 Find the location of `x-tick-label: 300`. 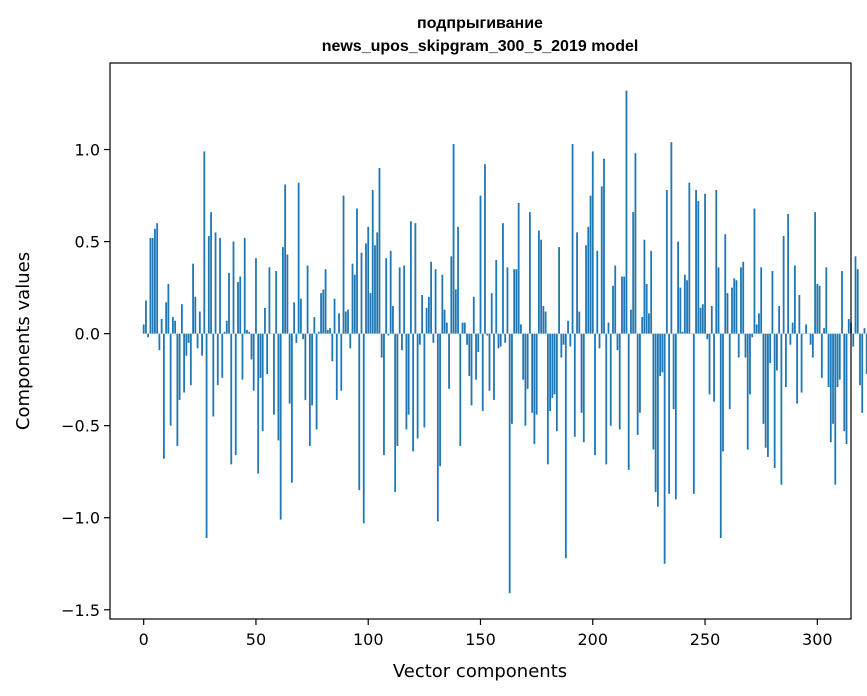

x-tick-label: 300 is located at coordinates (817, 639).